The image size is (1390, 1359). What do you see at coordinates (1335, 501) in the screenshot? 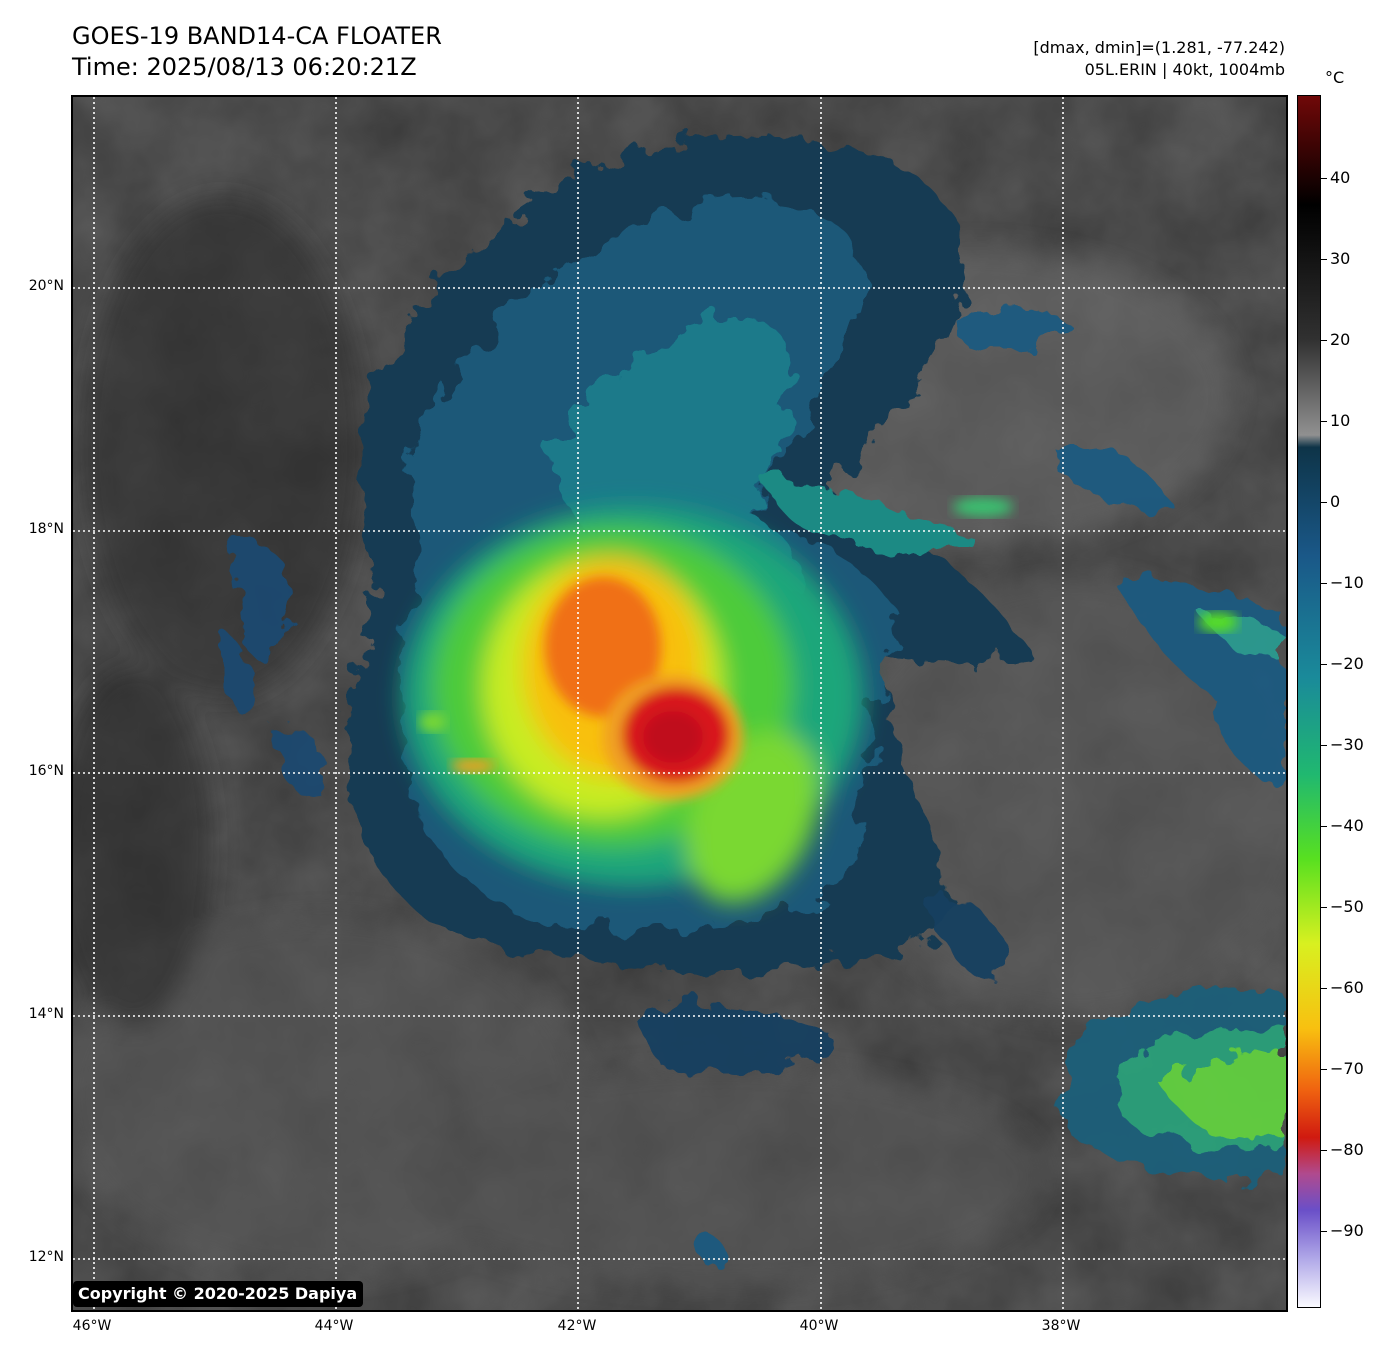
I see `colorbar-tick-label: 0` at bounding box center [1335, 501].